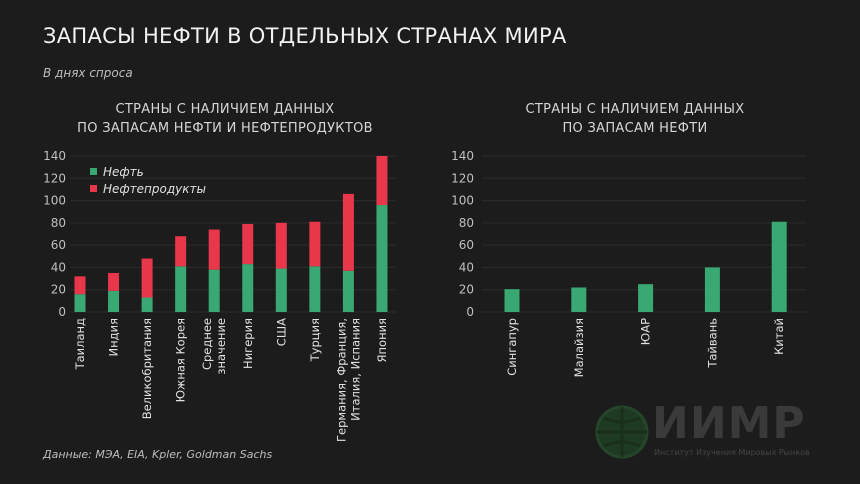 This screenshot has height=484, width=860. Describe the element at coordinates (54, 178) in the screenshot. I see `left-y-tick-label: 120` at that location.